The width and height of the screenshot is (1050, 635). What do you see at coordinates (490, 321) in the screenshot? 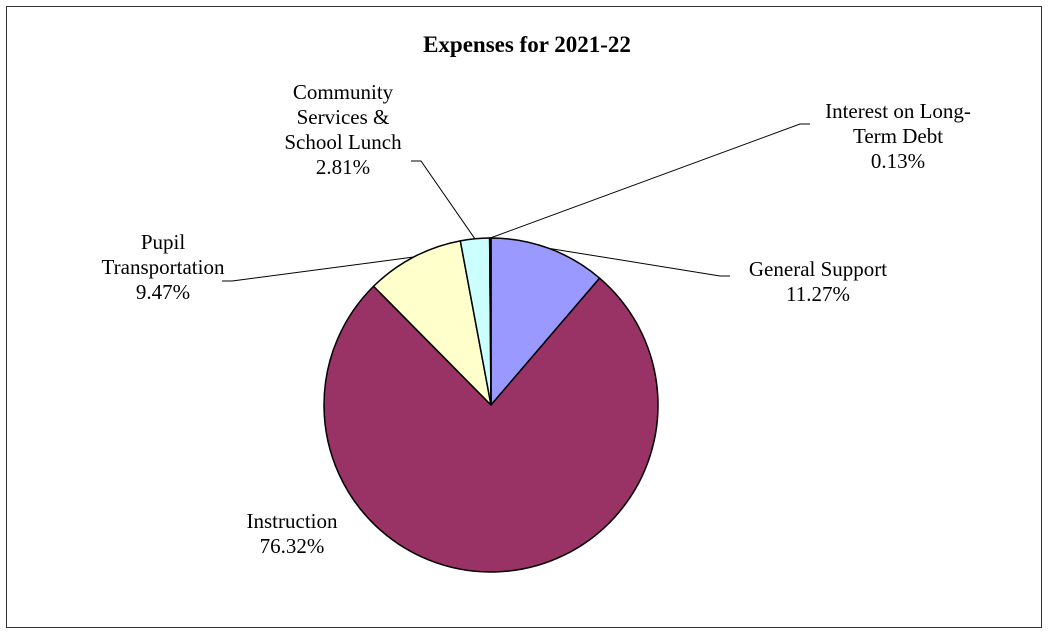
I see `pie-slice-interest-on-long-term-debt` at bounding box center [490, 321].